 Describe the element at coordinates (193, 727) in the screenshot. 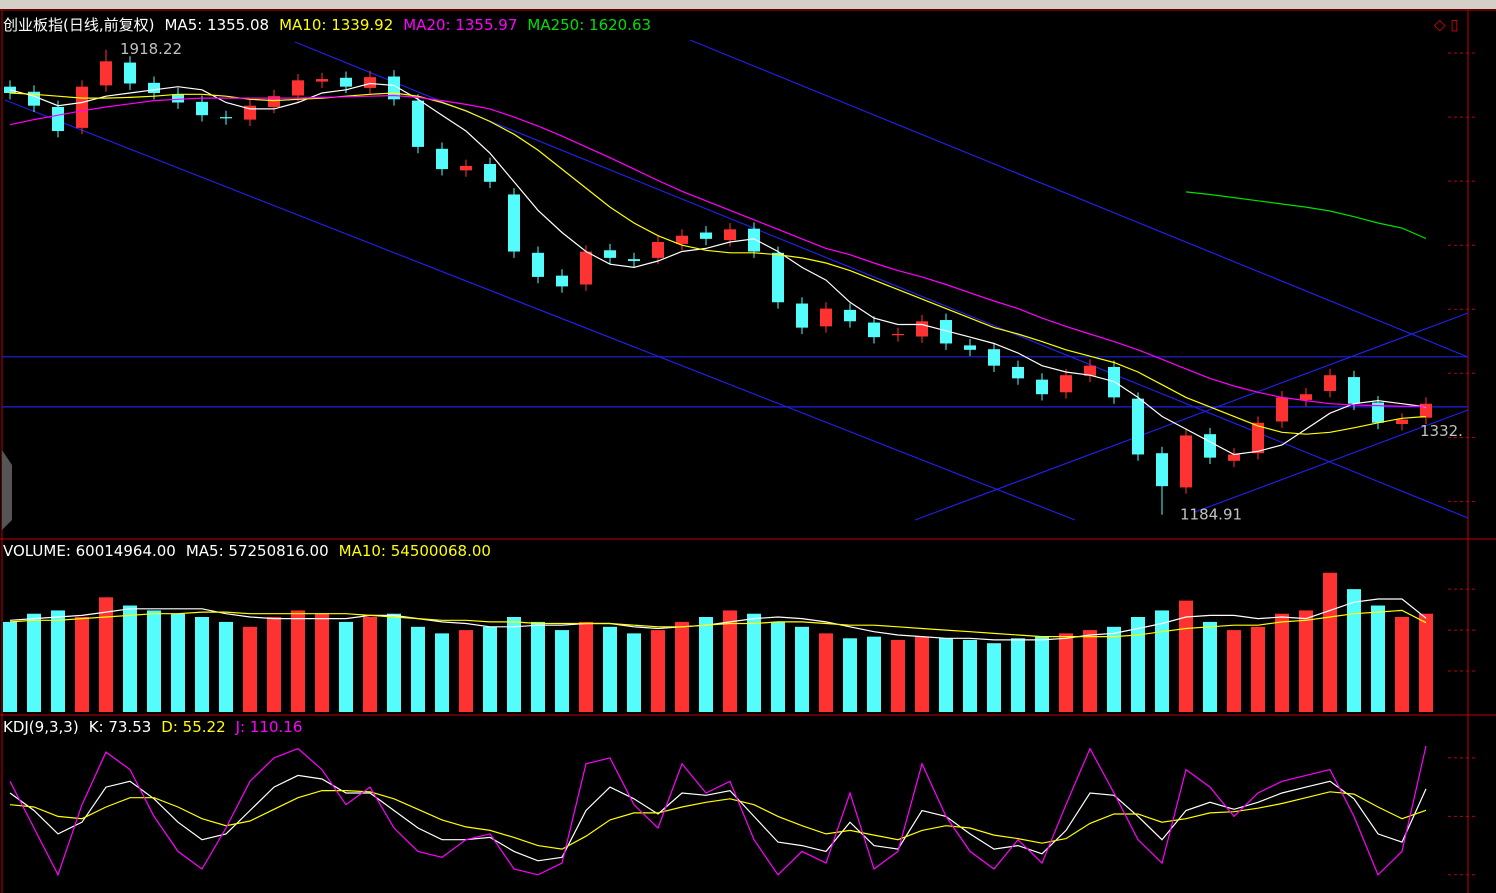

I see `legend-entry: D: 55.22` at that location.